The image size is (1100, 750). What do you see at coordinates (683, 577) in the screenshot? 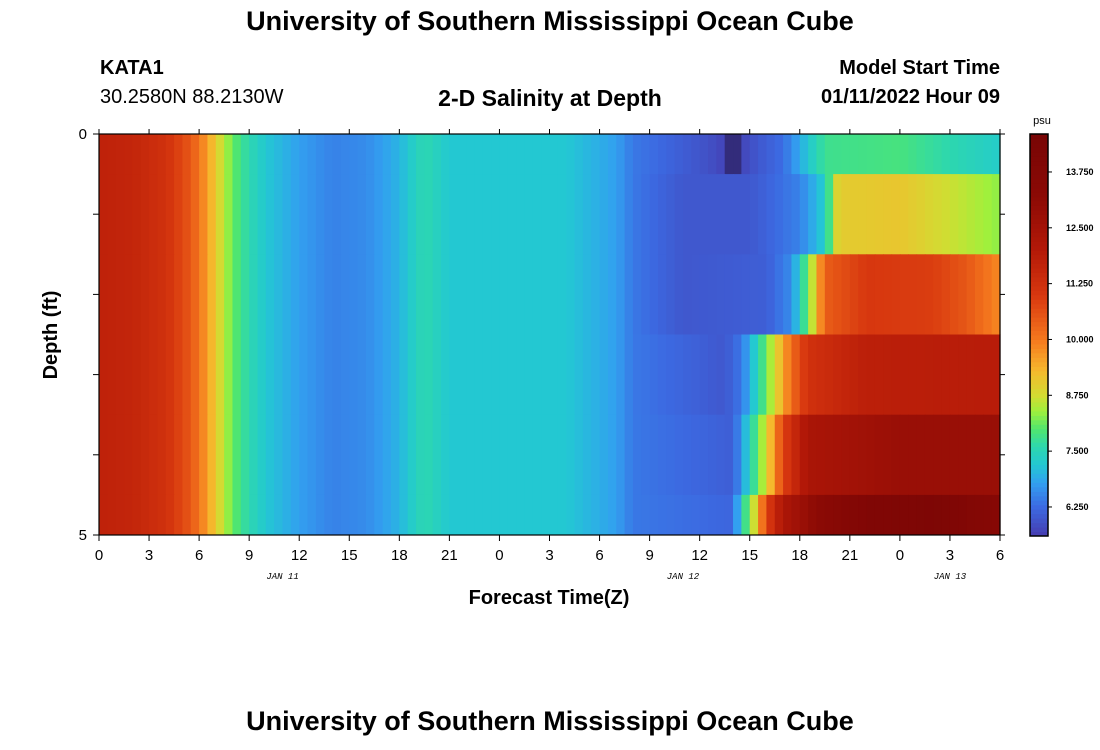
I see `x-date-label: JAN 12` at bounding box center [683, 577].